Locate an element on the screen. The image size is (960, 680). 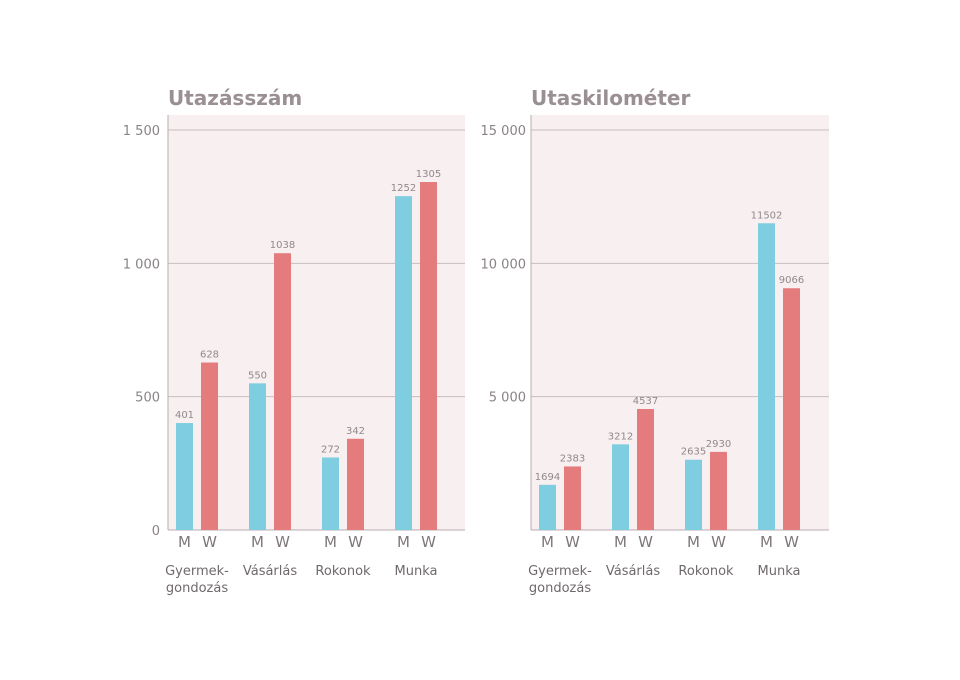
chart-title: Utazásszám is located at coordinates (235, 98).